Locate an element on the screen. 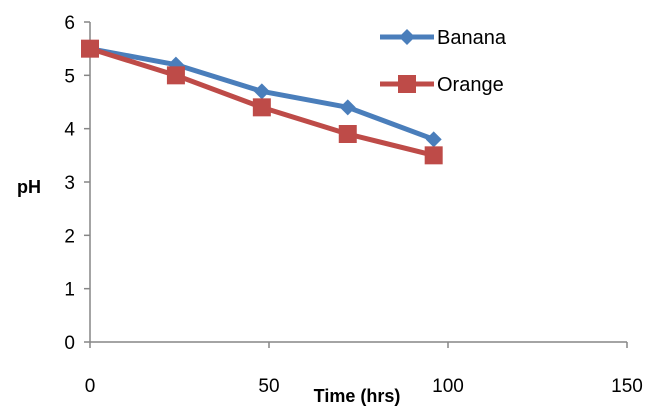 Image resolution: width=650 pixels, height=407 pixels. x-tick-label: 100 is located at coordinates (448, 386).